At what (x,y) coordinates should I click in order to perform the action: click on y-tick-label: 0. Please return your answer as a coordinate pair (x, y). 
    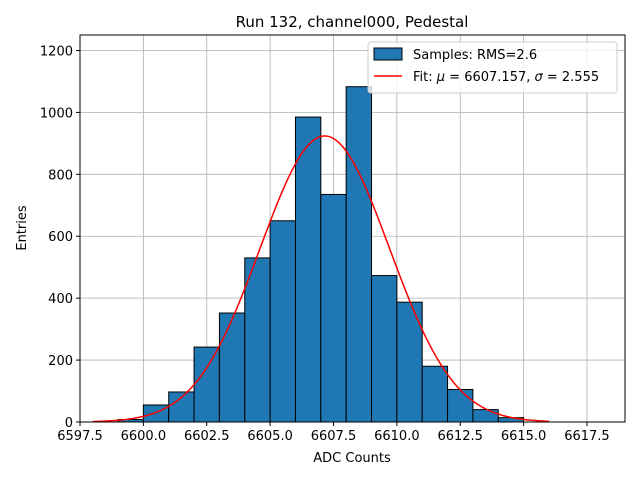
    Looking at the image, I should click on (69, 423).